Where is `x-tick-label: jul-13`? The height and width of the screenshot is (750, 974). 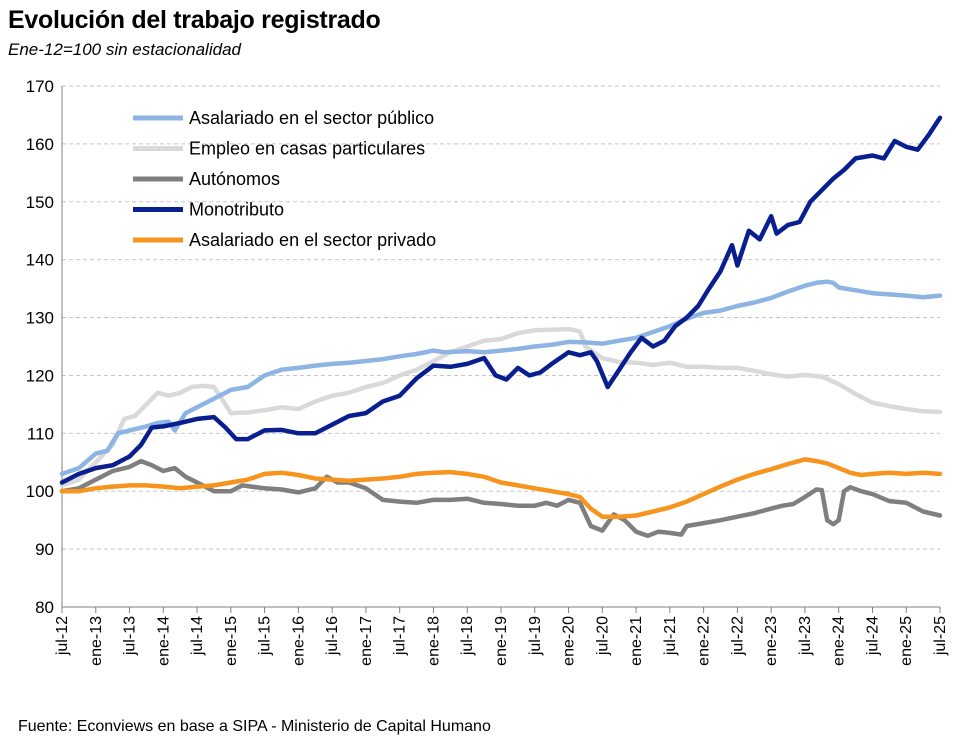 x-tick-label: jul-13 is located at coordinates (130, 636).